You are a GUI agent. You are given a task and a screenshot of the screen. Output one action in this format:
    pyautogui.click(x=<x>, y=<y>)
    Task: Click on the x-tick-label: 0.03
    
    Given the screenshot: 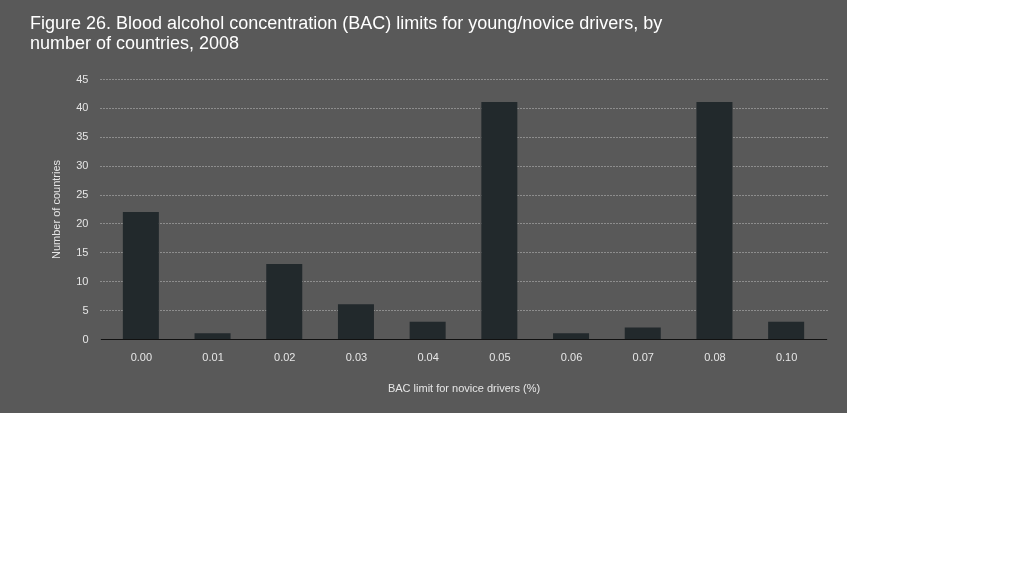 What is the action you would take?
    pyautogui.click(x=356, y=356)
    